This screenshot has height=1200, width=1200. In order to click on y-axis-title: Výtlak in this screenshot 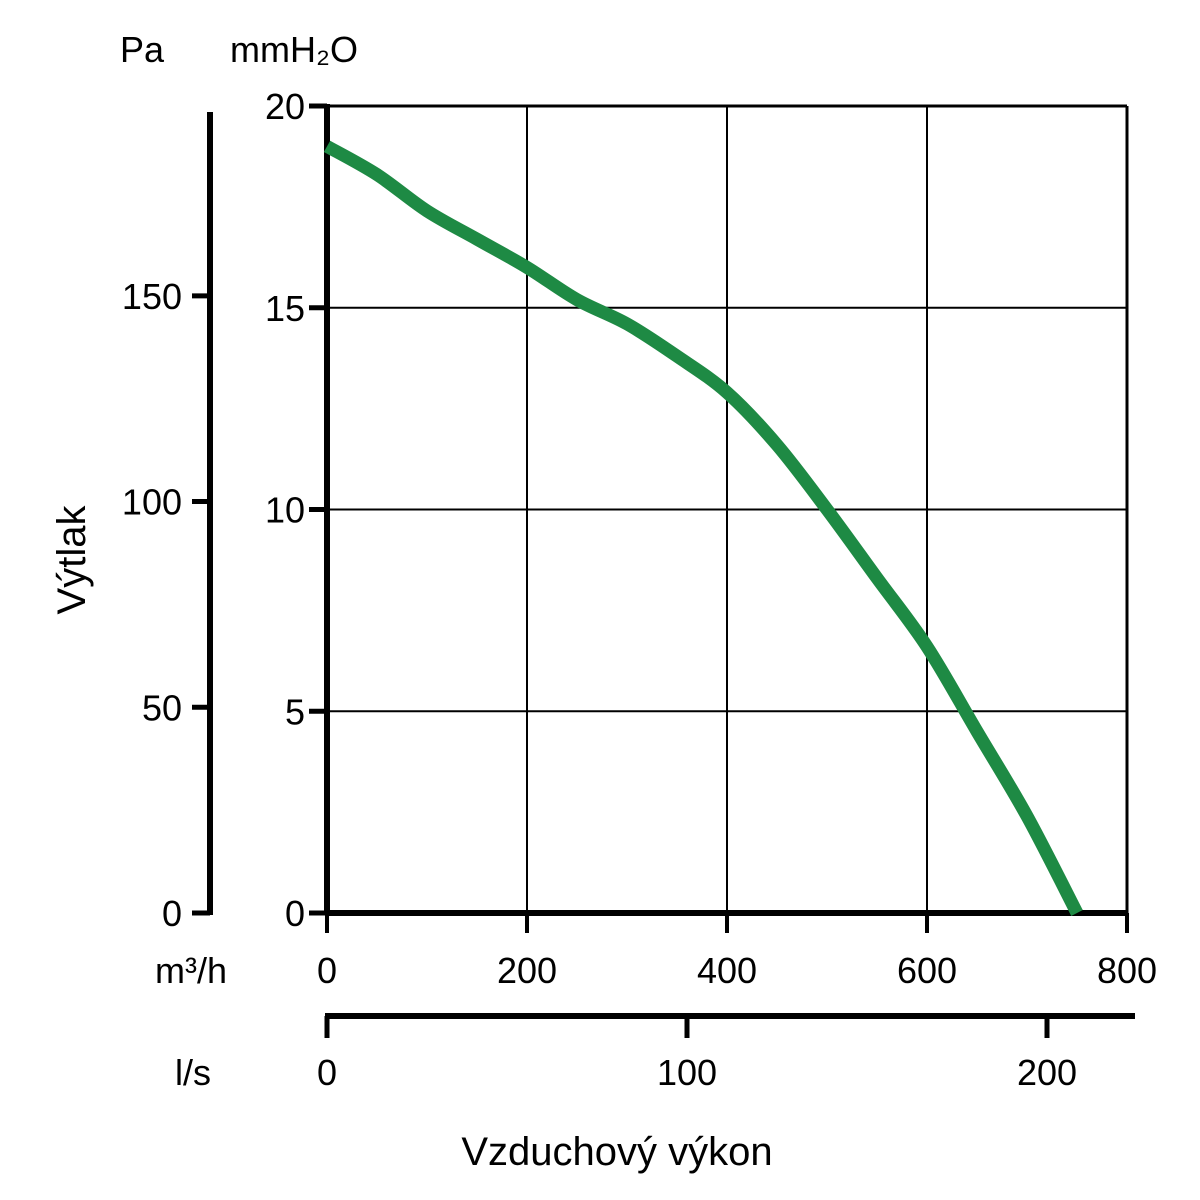, I will do `click(72, 560)`.